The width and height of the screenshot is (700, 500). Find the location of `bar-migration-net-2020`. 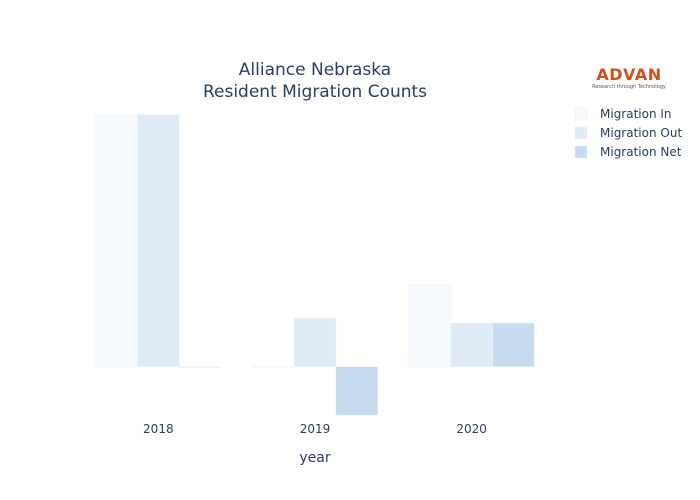

bar-migration-net-2020 is located at coordinates (513, 344).